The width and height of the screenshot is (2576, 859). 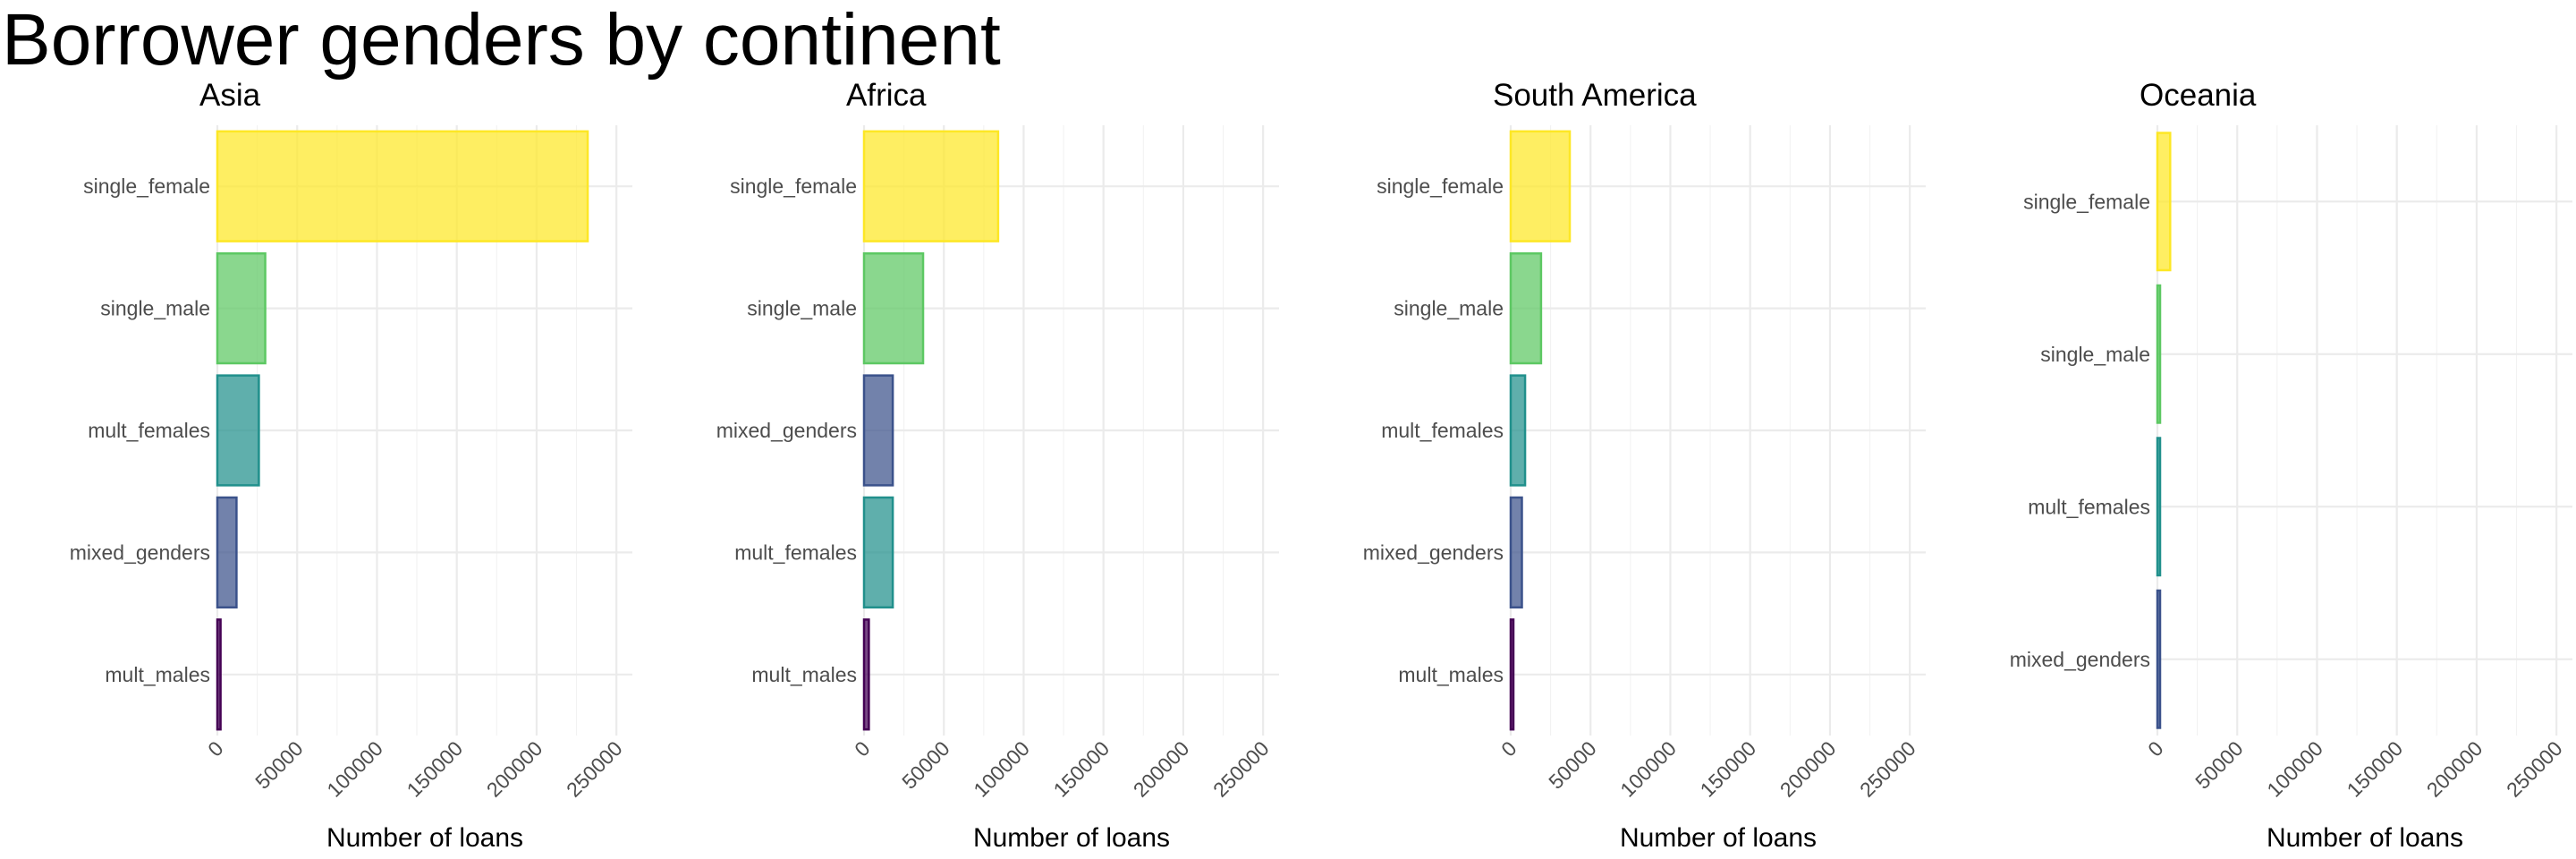 What do you see at coordinates (886, 95) in the screenshot?
I see `facet-title: Africa` at bounding box center [886, 95].